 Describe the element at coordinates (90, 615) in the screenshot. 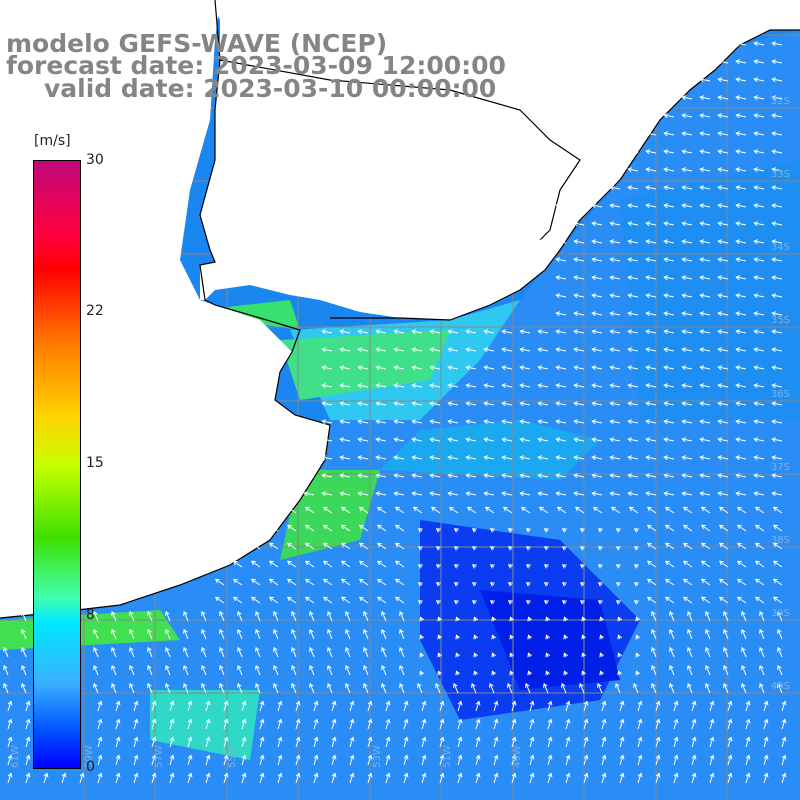

I see `colorbar-tick-8: 8` at that location.